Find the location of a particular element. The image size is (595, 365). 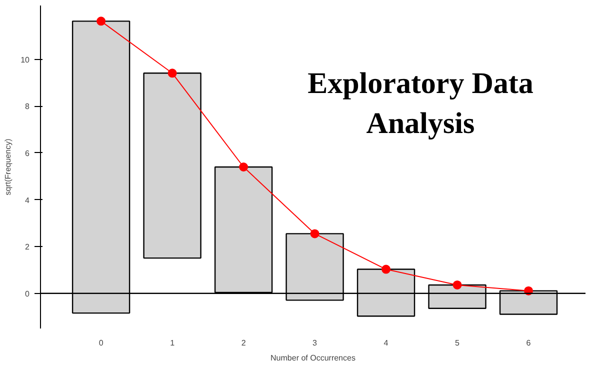

y-tick-label: 10 is located at coordinates (25, 59).